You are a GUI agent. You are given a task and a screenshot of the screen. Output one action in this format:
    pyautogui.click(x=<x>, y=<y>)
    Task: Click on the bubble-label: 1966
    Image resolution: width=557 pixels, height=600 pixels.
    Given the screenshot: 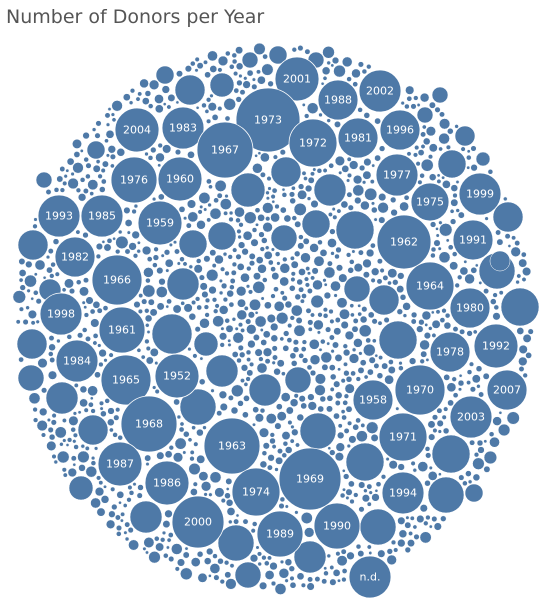 What is the action you would take?
    pyautogui.click(x=117, y=280)
    